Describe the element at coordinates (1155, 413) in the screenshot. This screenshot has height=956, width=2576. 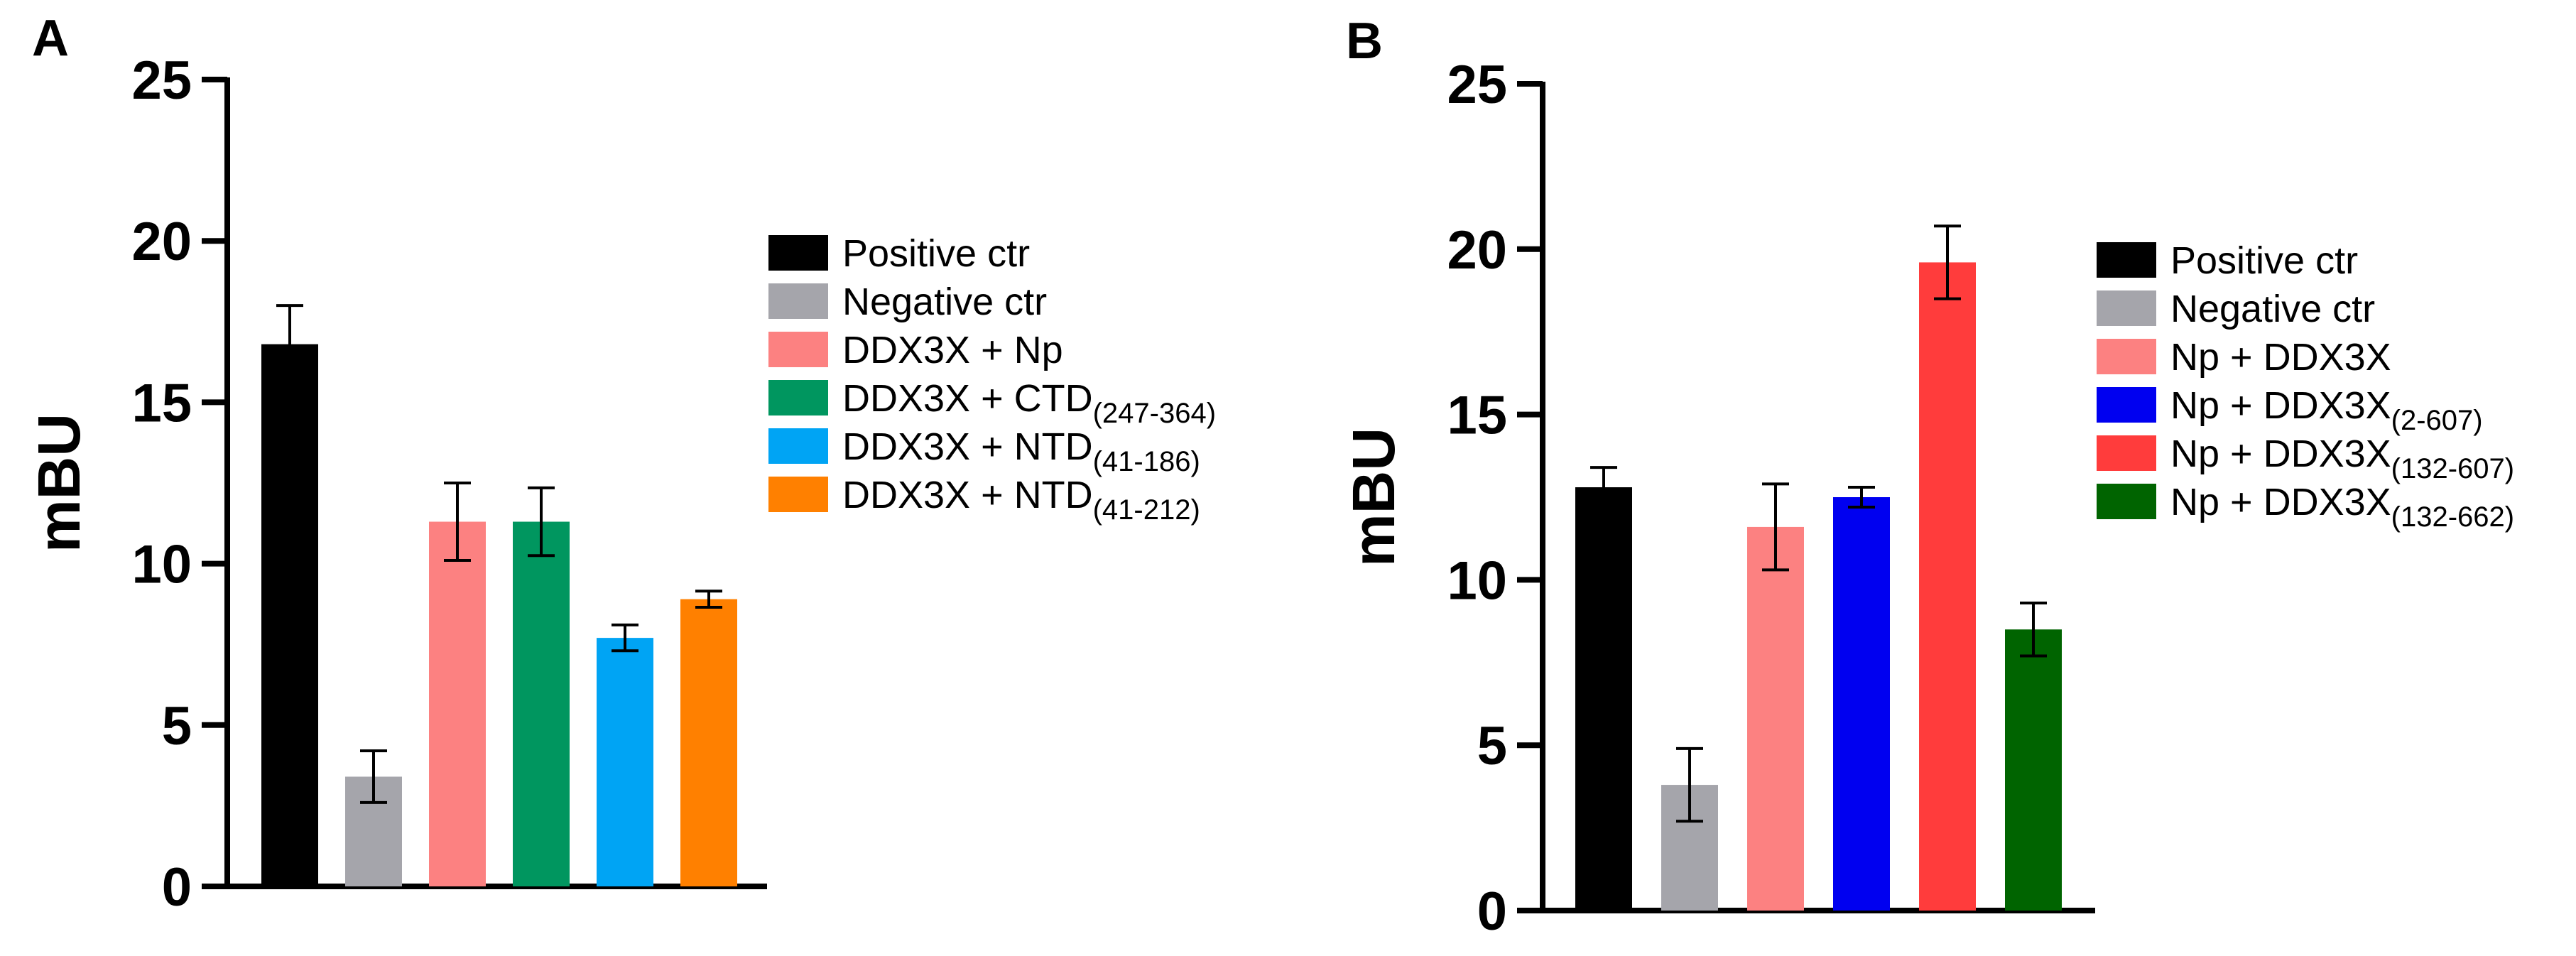
I see `legend-label-subscript: (247-364)` at that location.